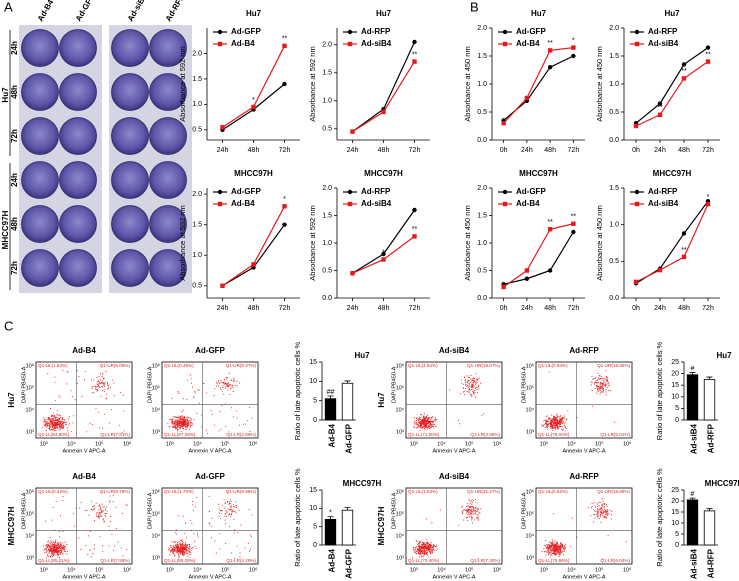  I want to click on y-tick-label: 25, so click(675, 362).